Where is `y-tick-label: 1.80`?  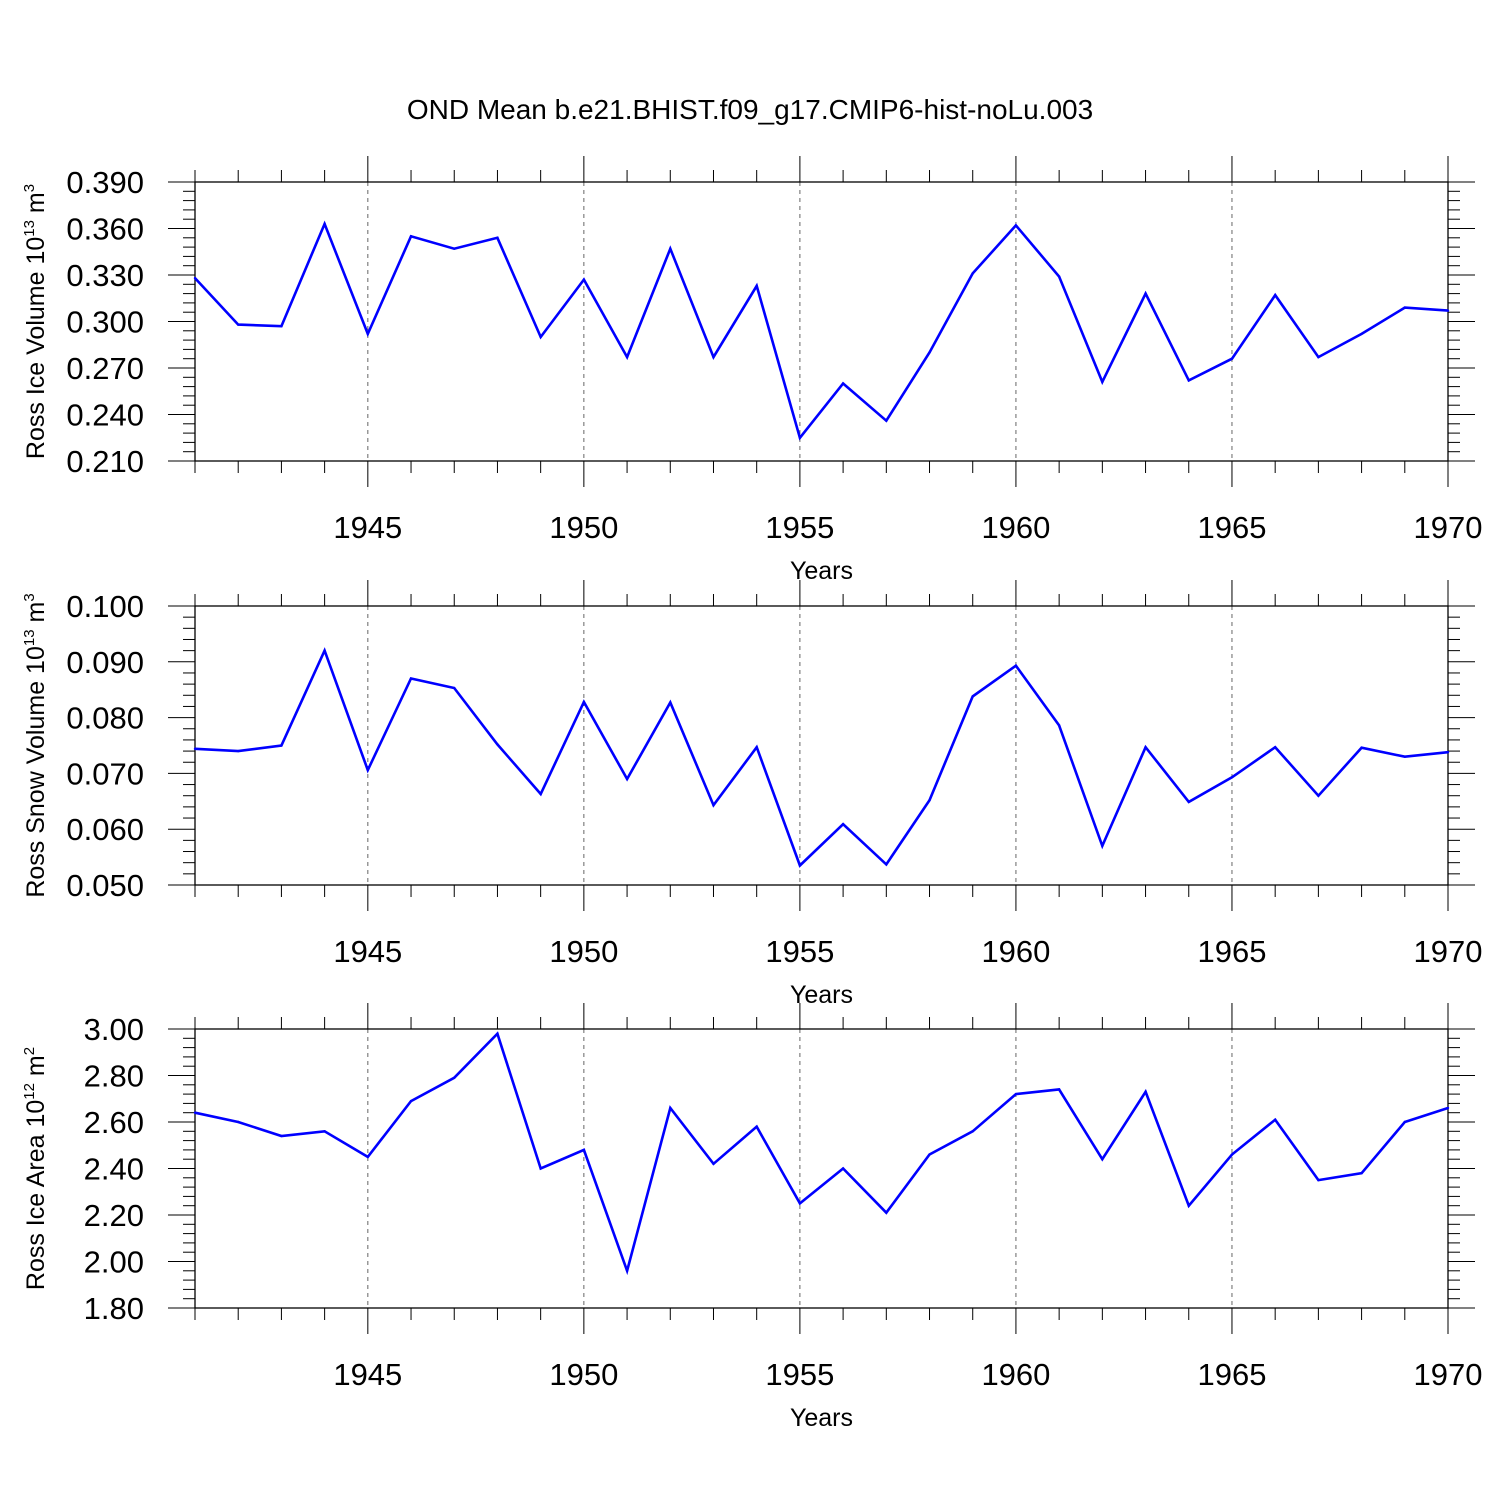 y-tick-label: 1.80 is located at coordinates (114, 1308).